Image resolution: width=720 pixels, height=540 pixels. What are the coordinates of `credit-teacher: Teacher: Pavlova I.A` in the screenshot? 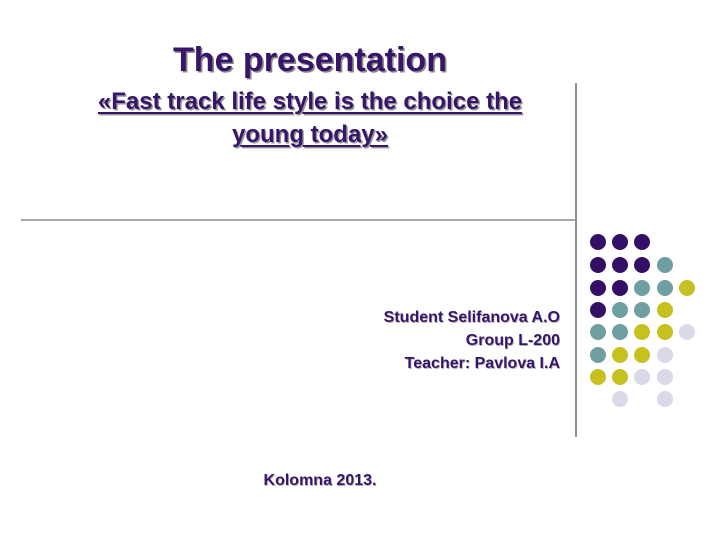 It's located at (482, 363).